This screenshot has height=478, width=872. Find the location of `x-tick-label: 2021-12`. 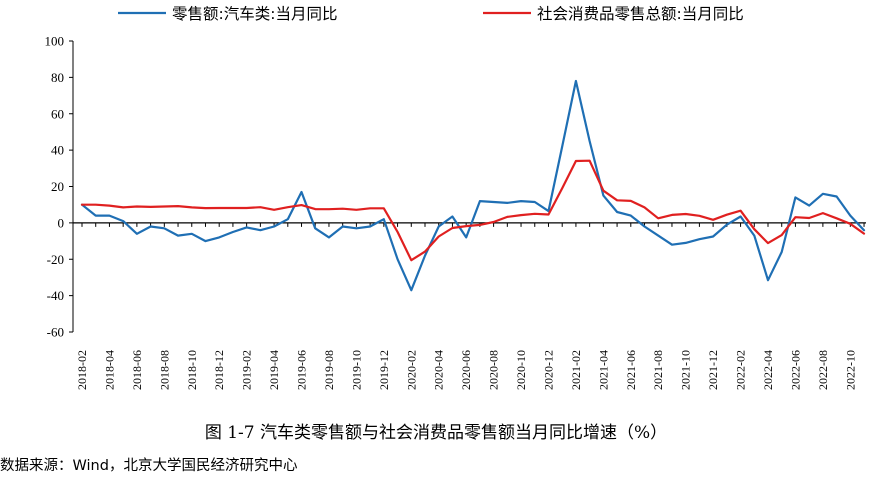

x-tick-label: 2021-12 is located at coordinates (713, 370).